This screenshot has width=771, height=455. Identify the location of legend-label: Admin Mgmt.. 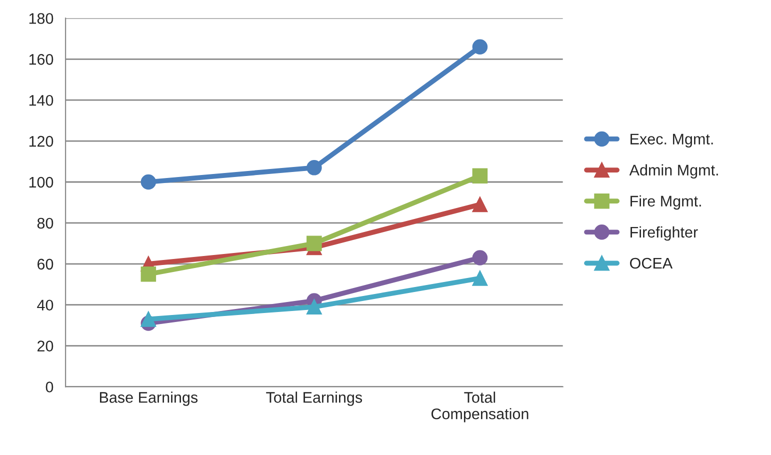
(673, 171).